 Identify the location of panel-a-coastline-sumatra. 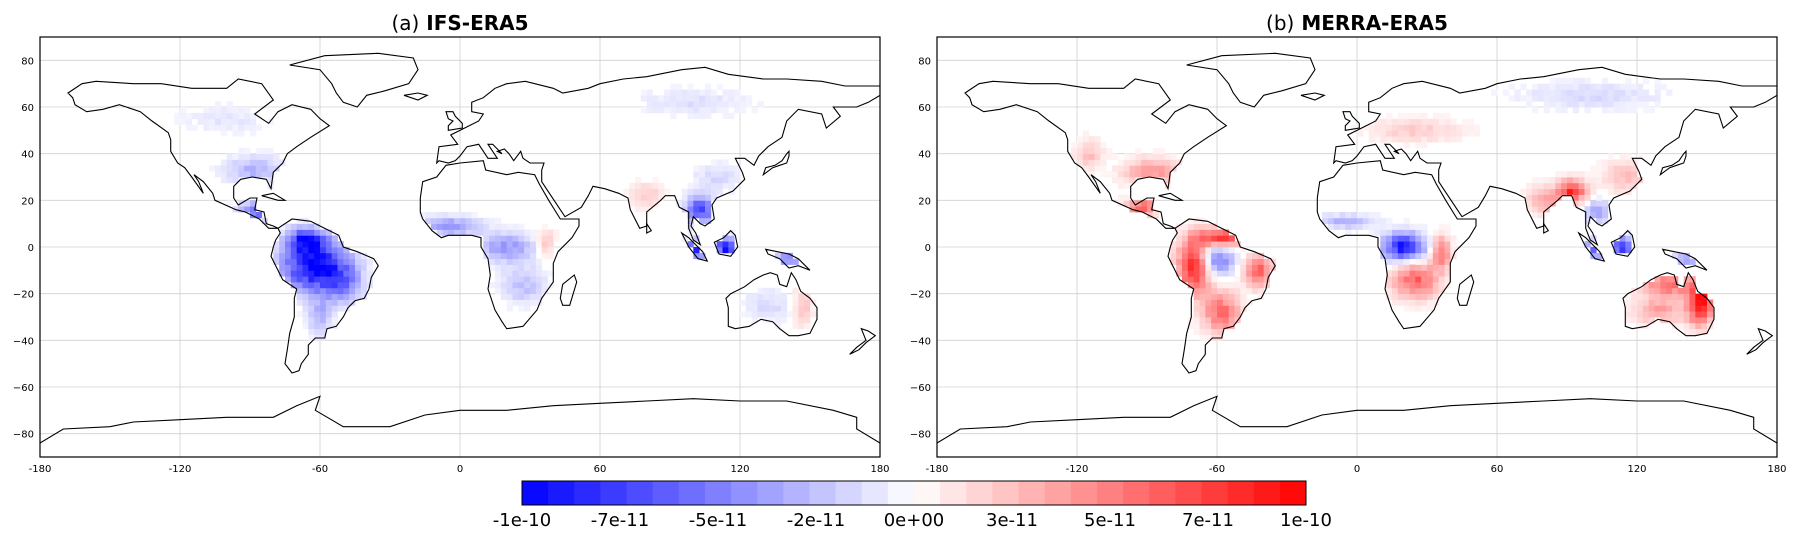
(694, 246).